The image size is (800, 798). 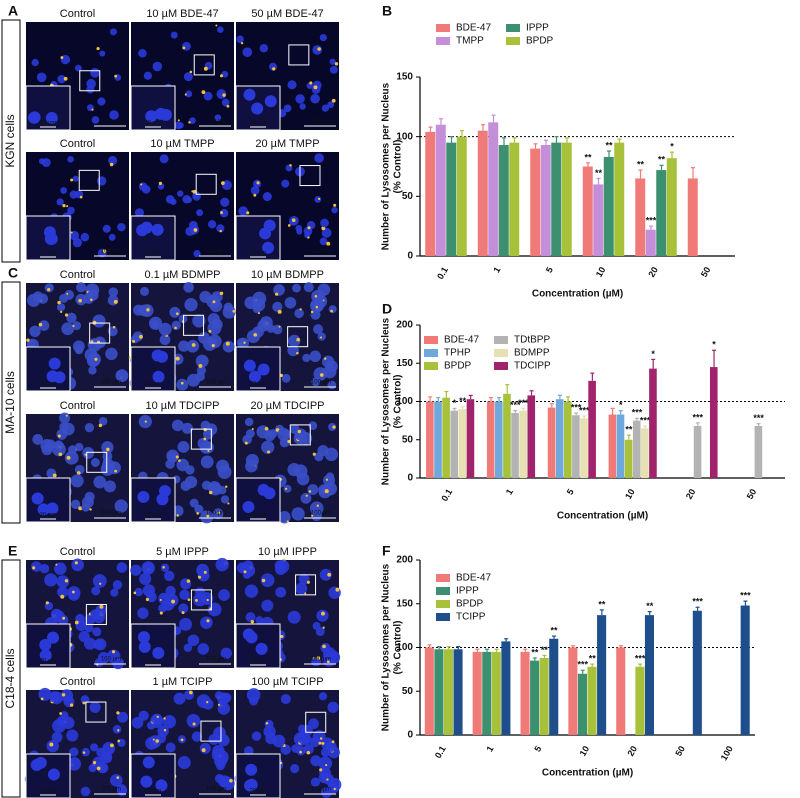 I want to click on x-tick-label: 50, so click(x=680, y=751).